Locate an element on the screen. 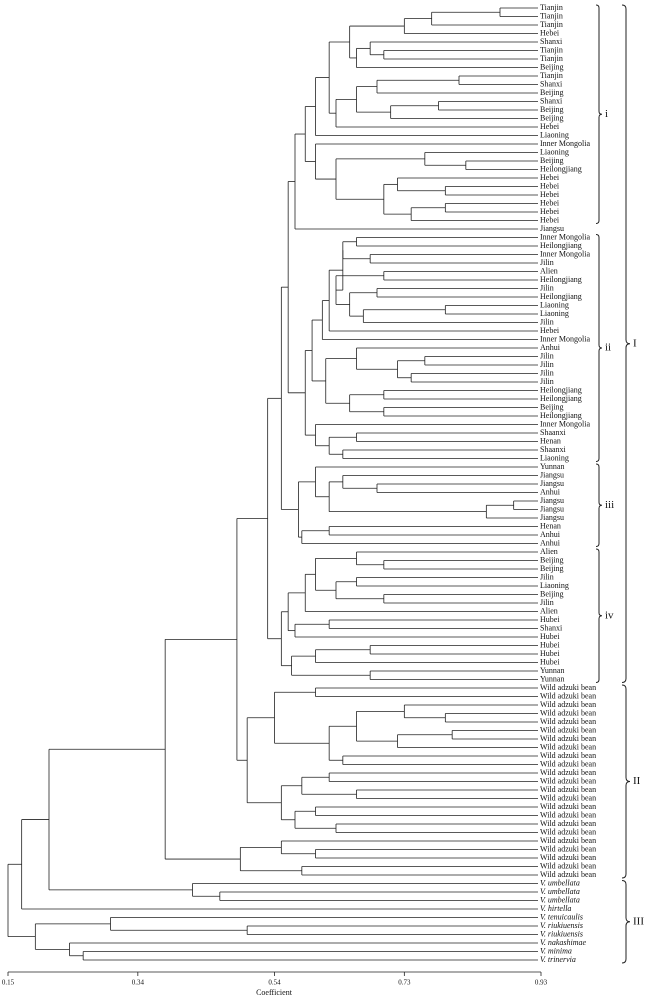 This screenshot has width=652, height=1000. leaf-label: V. trinervia is located at coordinates (558, 959).